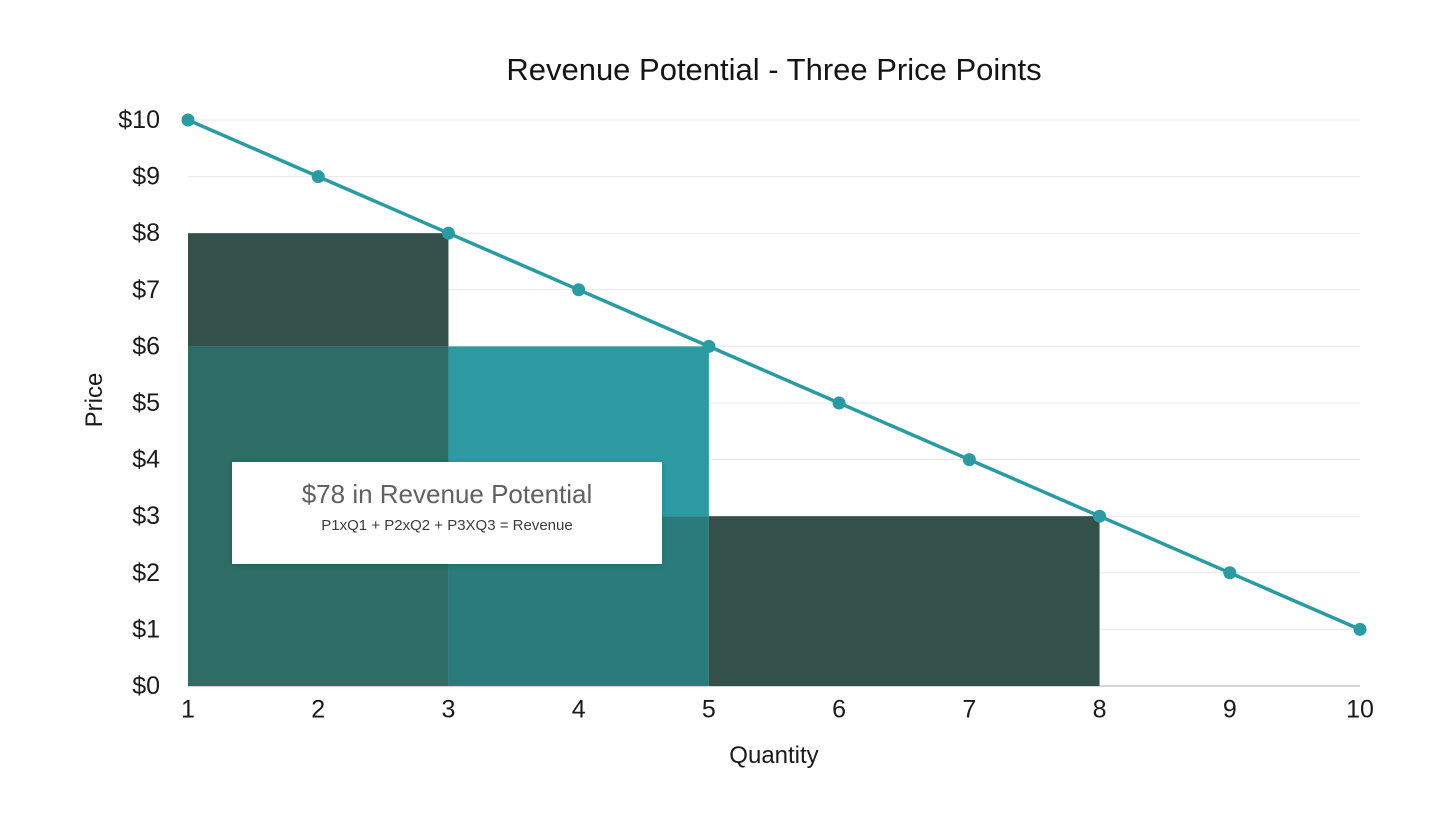  I want to click on revenue-annotation-formula: P1xQ1 + P2xQ2 + P3XQ3 = Revenue, so click(447, 525).